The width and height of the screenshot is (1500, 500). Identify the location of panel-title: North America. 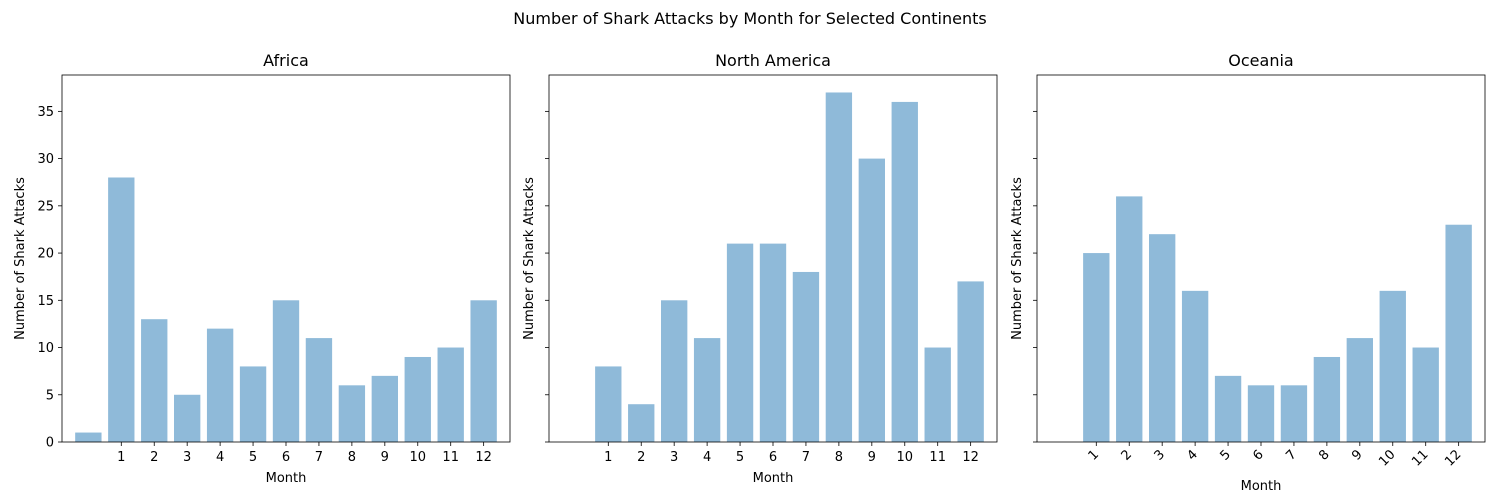
(773, 60).